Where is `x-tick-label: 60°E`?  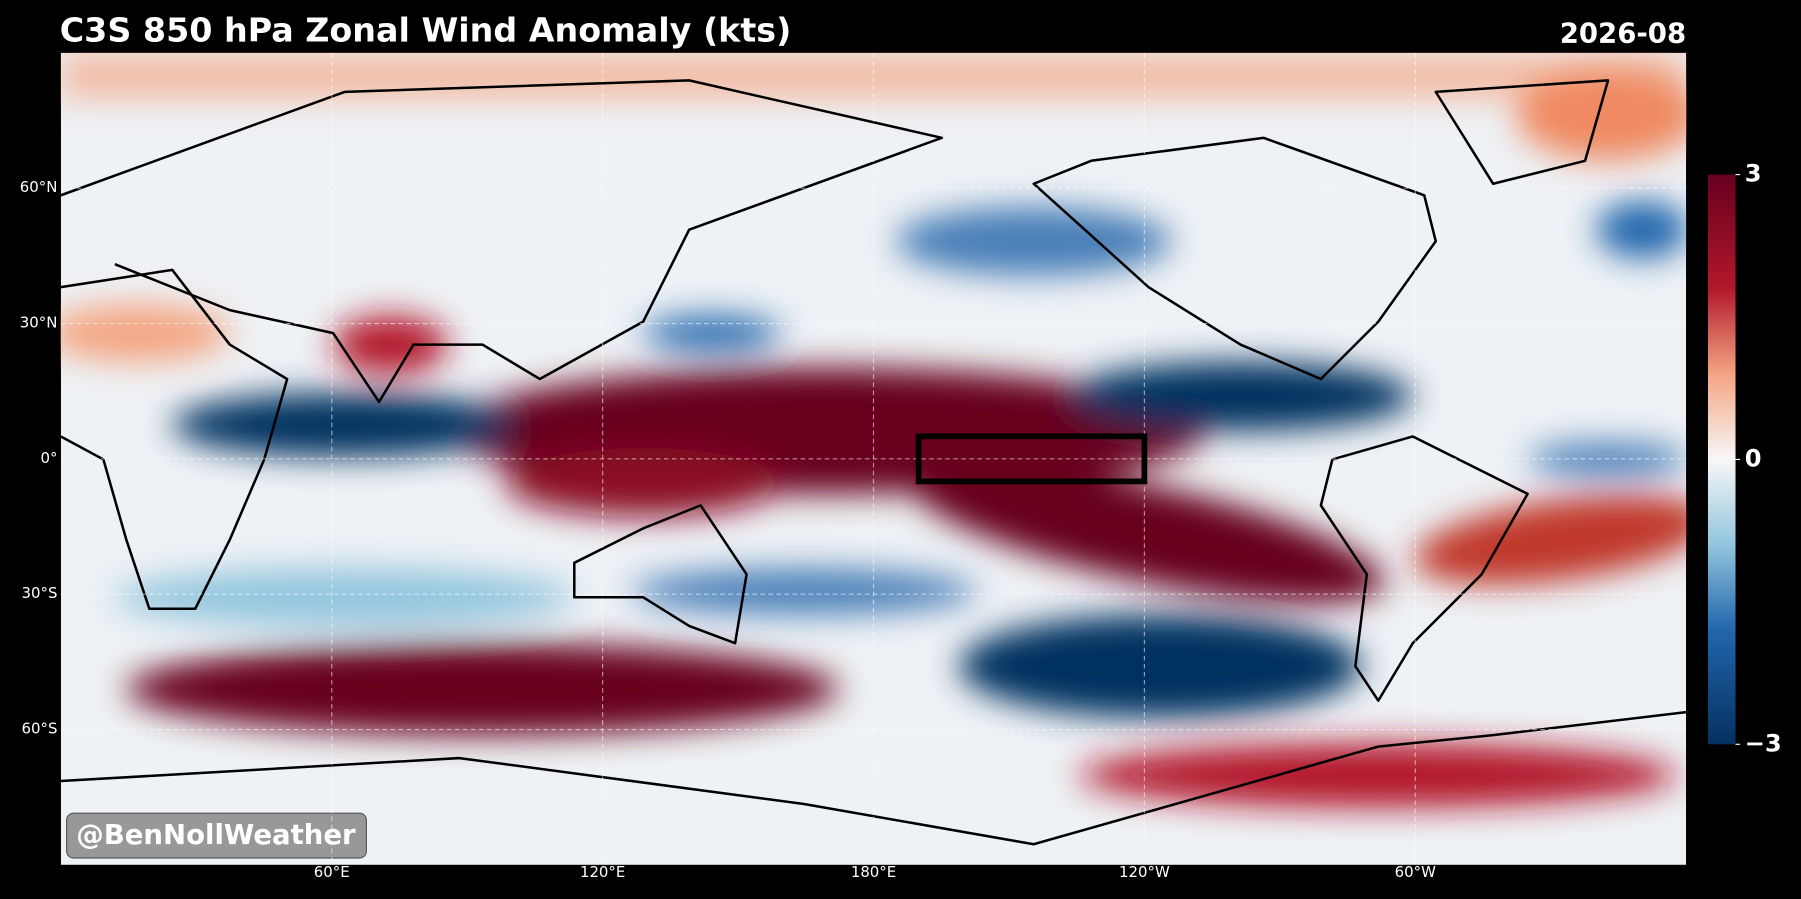 x-tick-label: 60°E is located at coordinates (332, 872).